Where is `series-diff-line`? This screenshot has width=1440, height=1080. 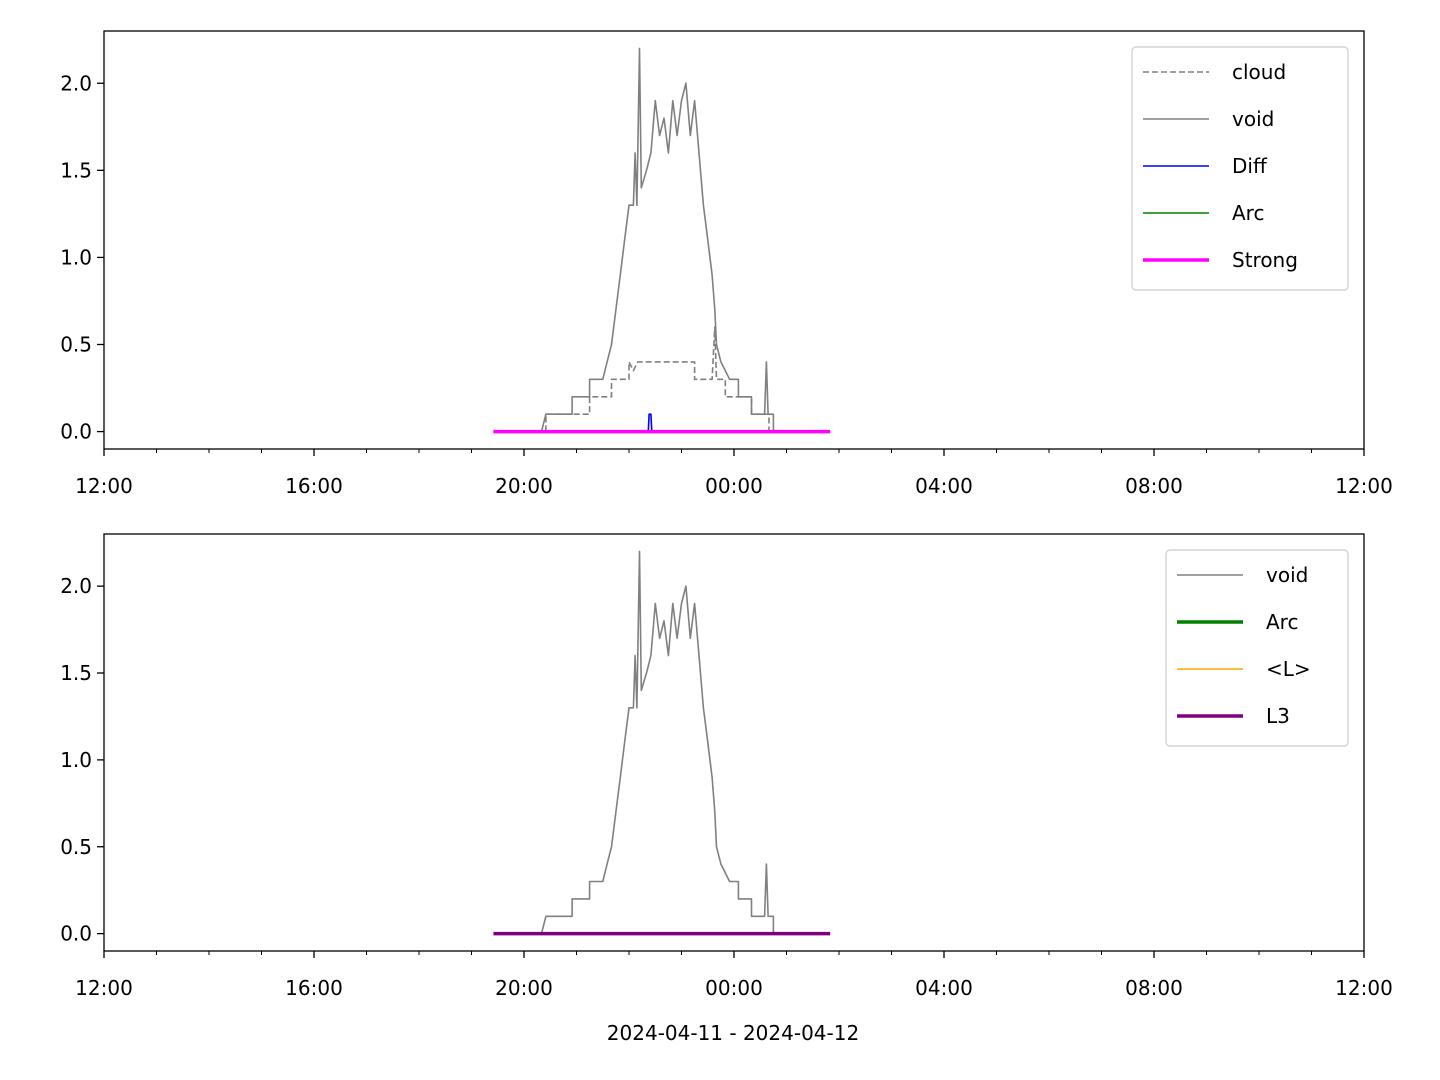 series-diff-line is located at coordinates (650, 422).